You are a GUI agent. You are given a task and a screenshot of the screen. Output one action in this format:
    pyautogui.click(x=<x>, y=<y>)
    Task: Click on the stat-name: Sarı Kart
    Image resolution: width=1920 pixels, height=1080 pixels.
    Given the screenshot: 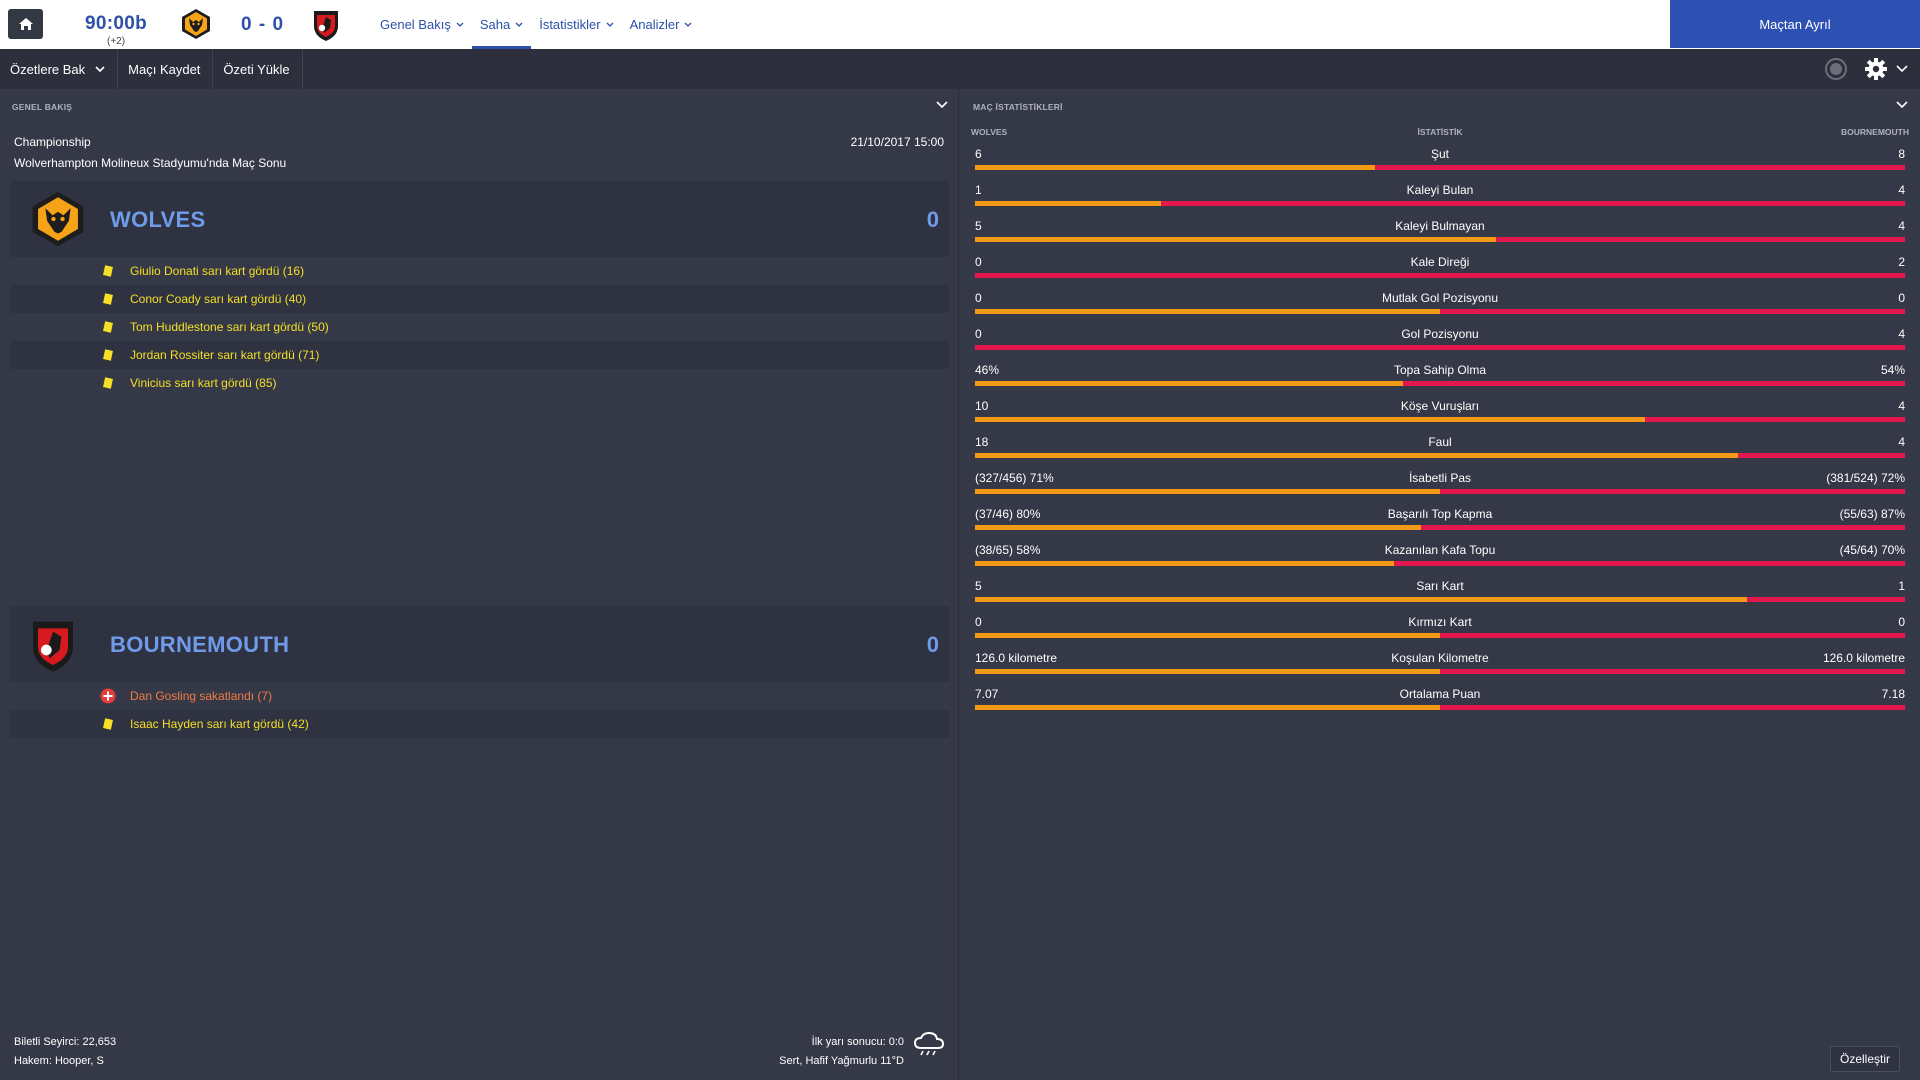 What is the action you would take?
    pyautogui.click(x=1440, y=586)
    